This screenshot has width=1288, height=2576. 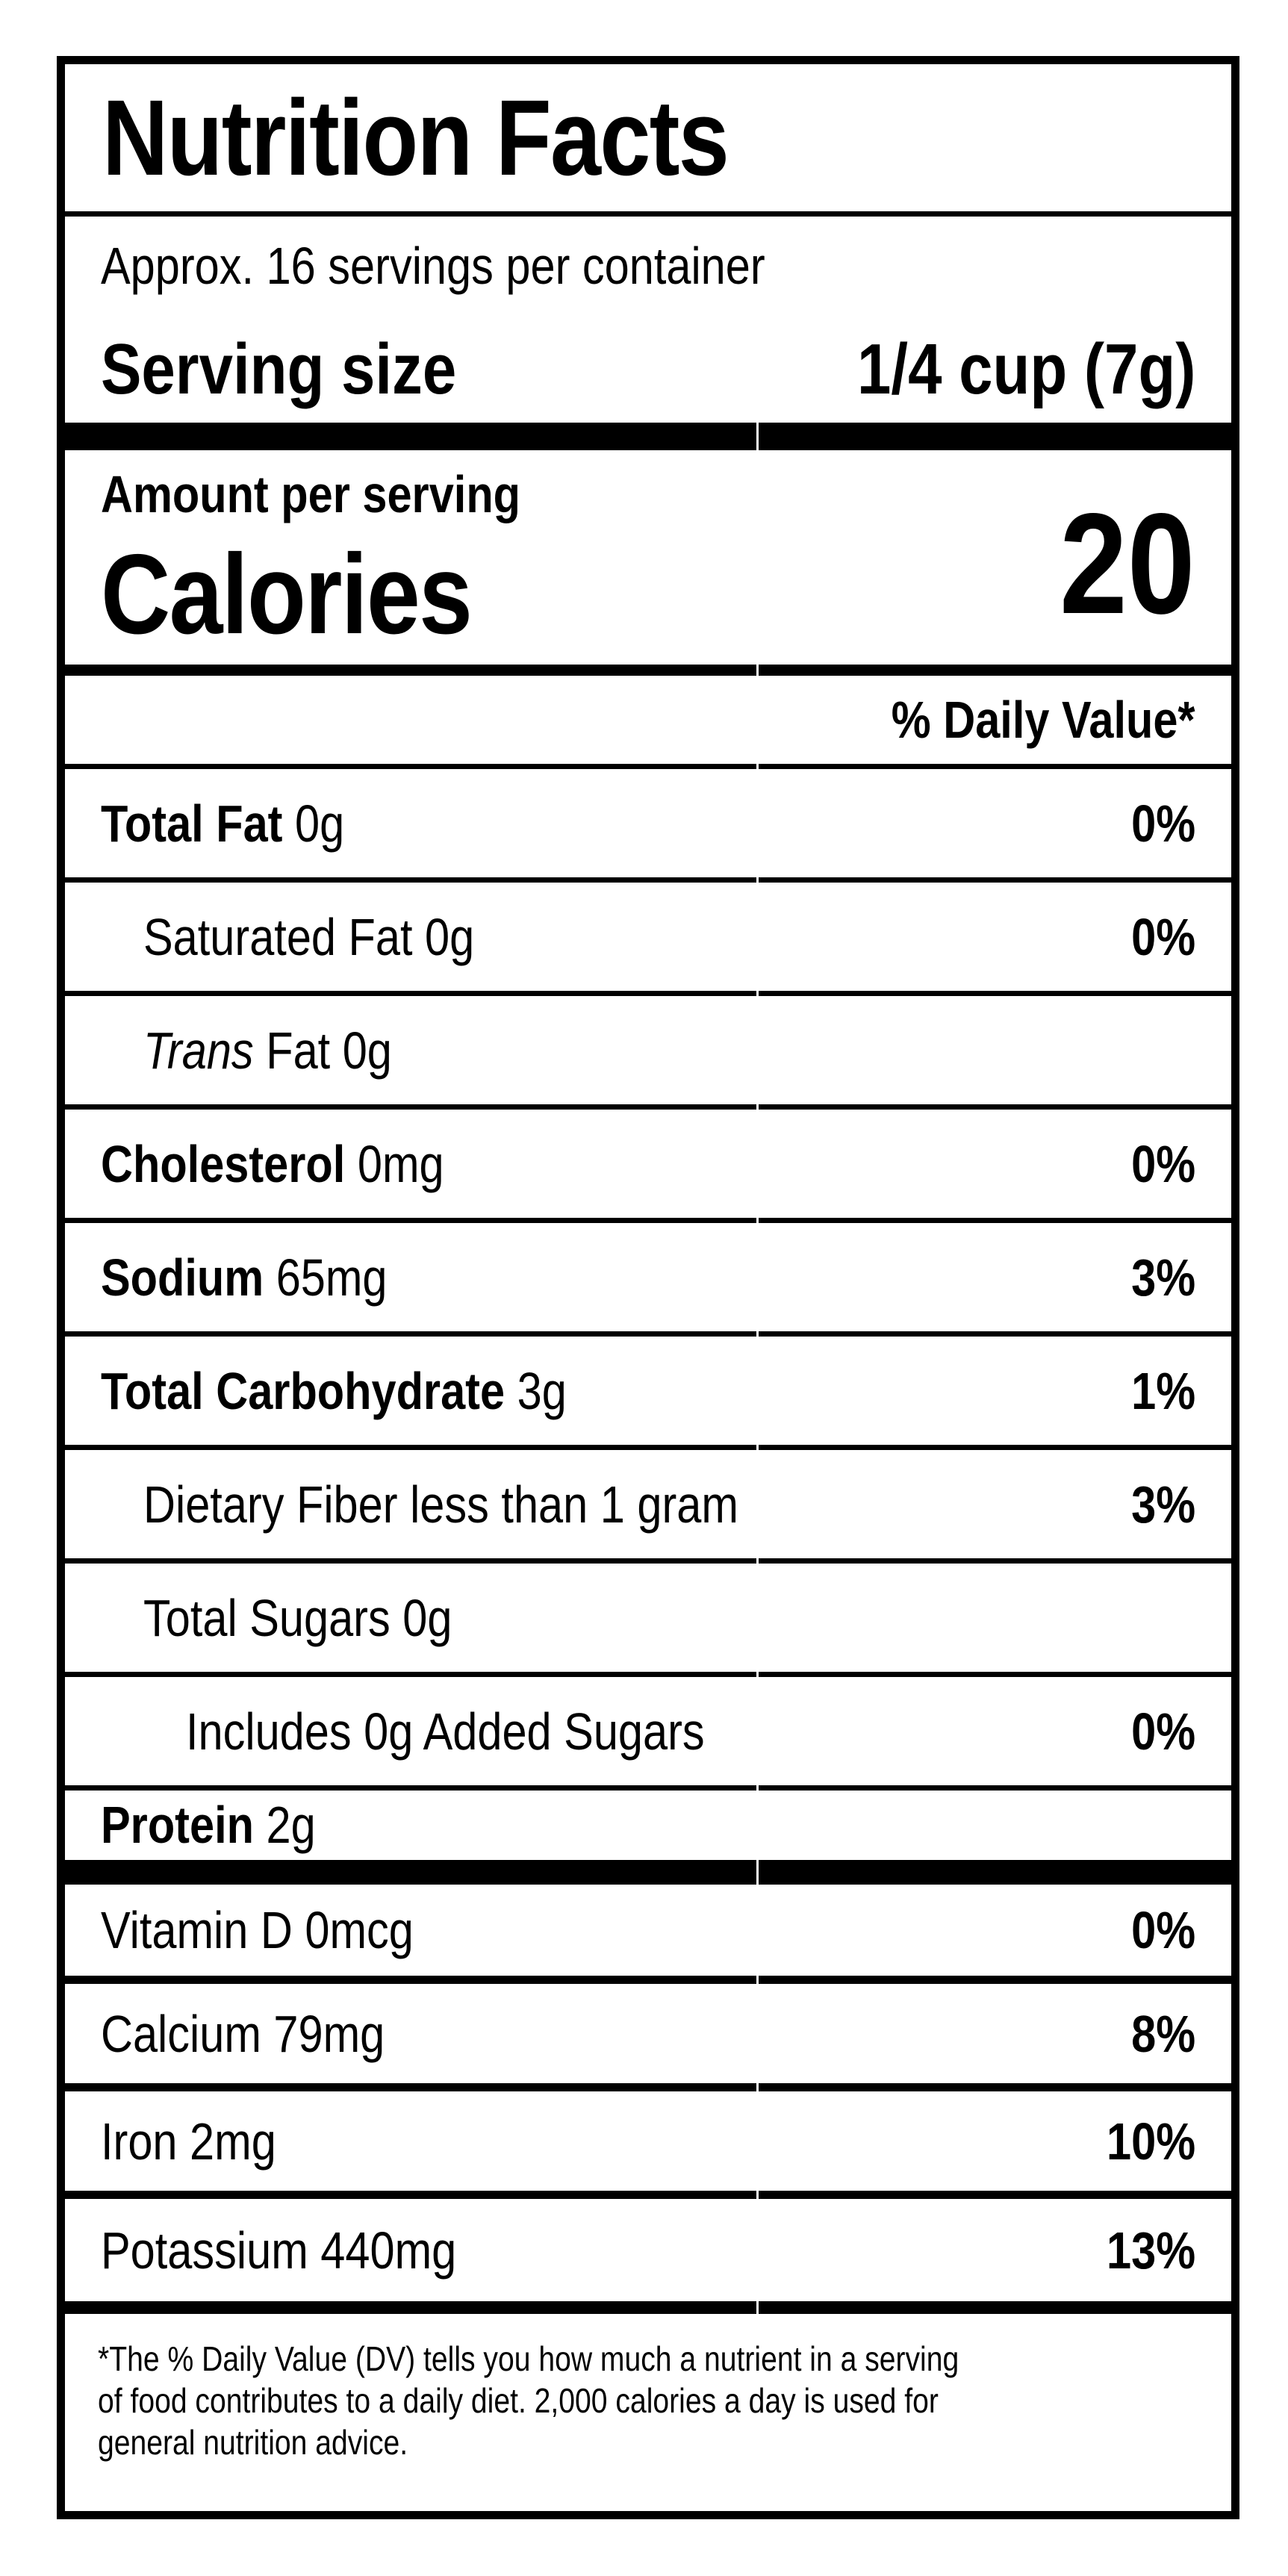 What do you see at coordinates (648, 370) in the screenshot?
I see `serving-size-row: Serving size 1/4 cup (7g)` at bounding box center [648, 370].